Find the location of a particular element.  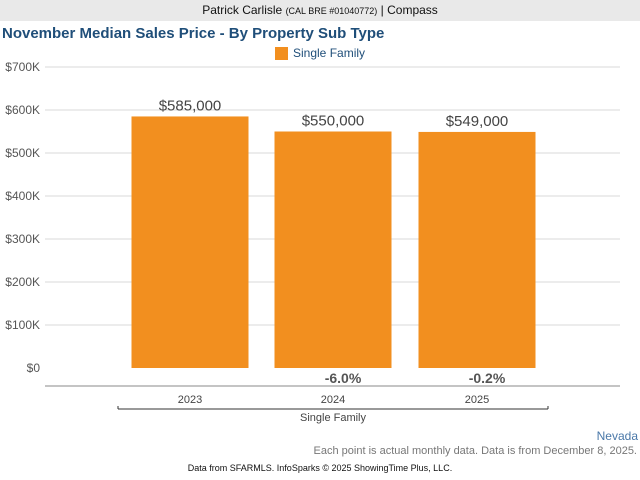

region-label: Nevada is located at coordinates (617, 436).